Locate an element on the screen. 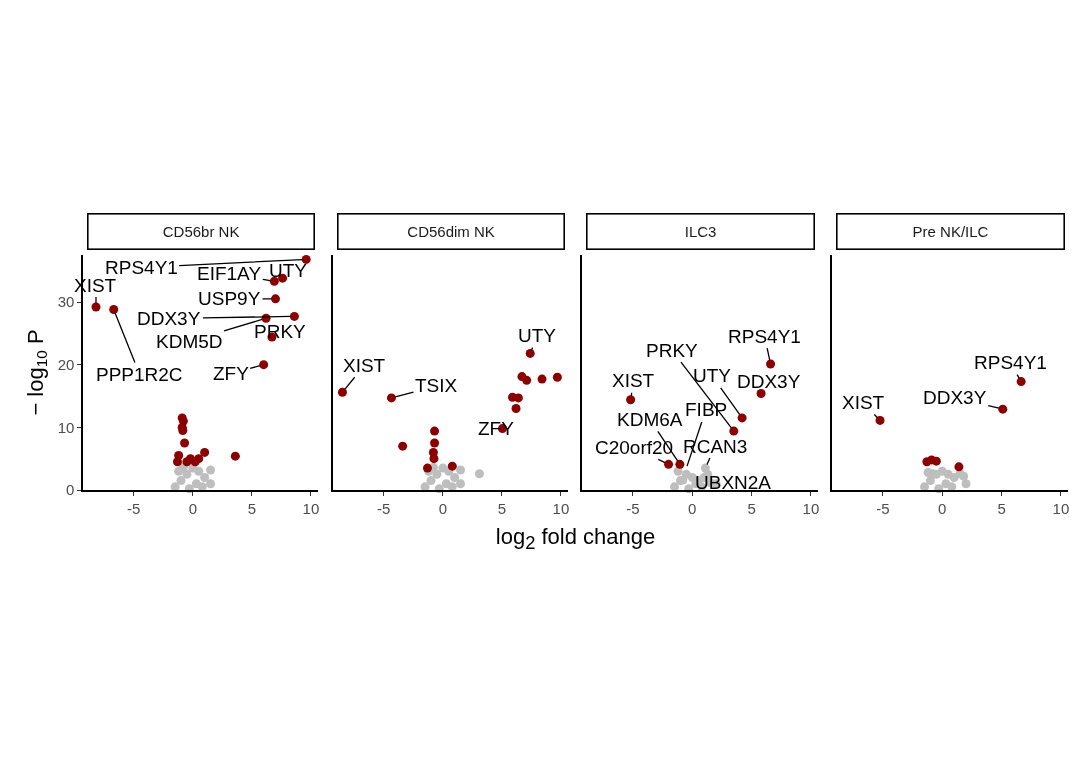 This screenshot has width=1080, height=771. annotation: ZFY is located at coordinates (231, 373).